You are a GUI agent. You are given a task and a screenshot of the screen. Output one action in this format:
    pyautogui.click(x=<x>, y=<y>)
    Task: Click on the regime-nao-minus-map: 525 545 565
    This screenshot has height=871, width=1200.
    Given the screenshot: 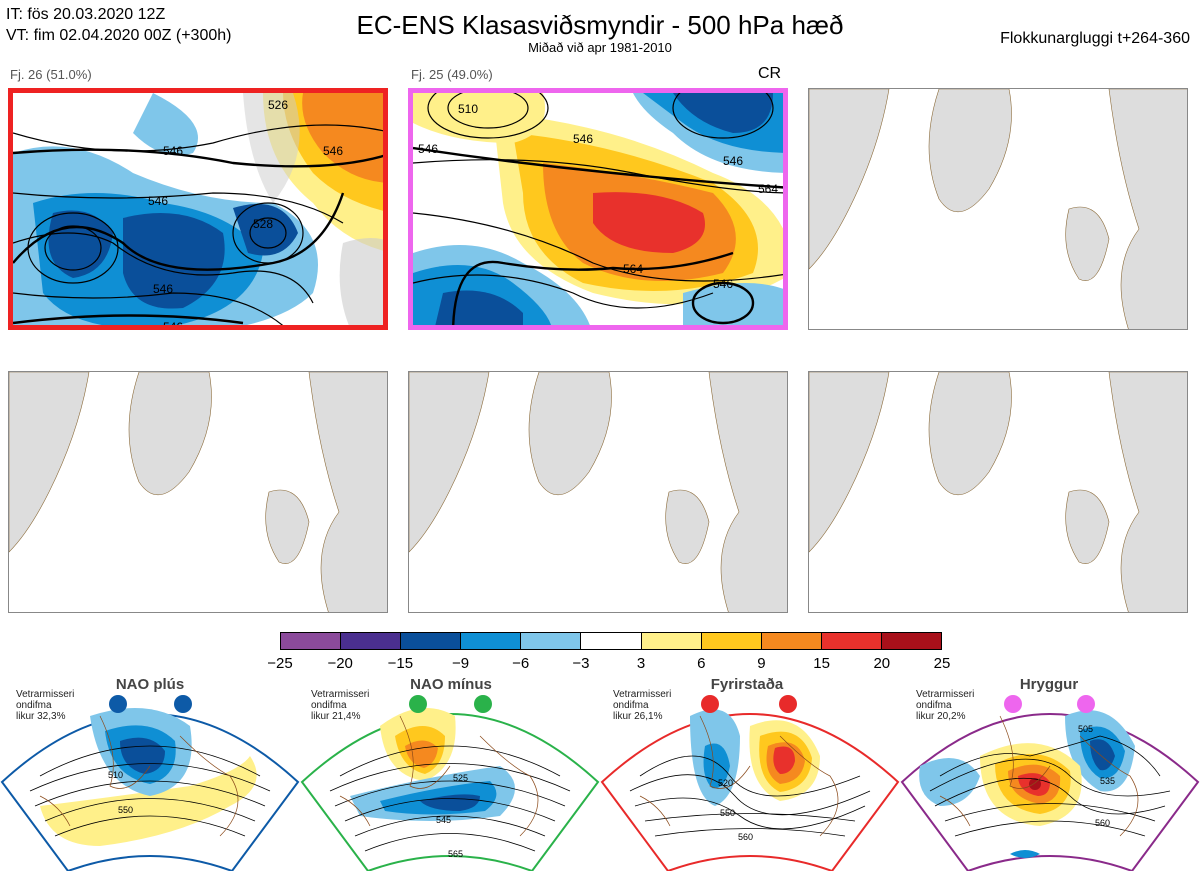 What is the action you would take?
    pyautogui.click(x=450, y=773)
    